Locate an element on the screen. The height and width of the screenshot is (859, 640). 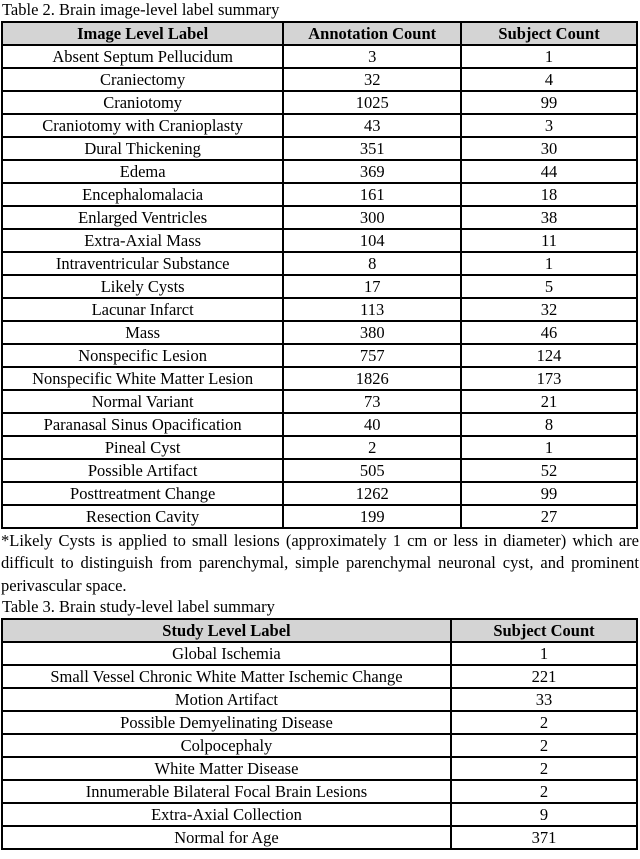
table-cell: 73 is located at coordinates (372, 401).